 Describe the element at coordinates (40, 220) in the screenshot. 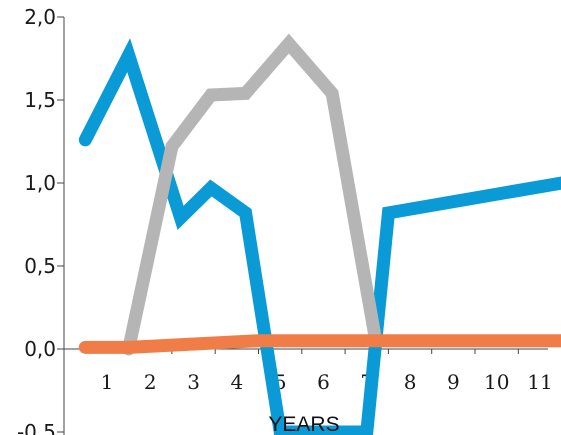

I see `y-axis-ticks: -0,5 0,0 0,5 1,0 1,5 2,0` at that location.